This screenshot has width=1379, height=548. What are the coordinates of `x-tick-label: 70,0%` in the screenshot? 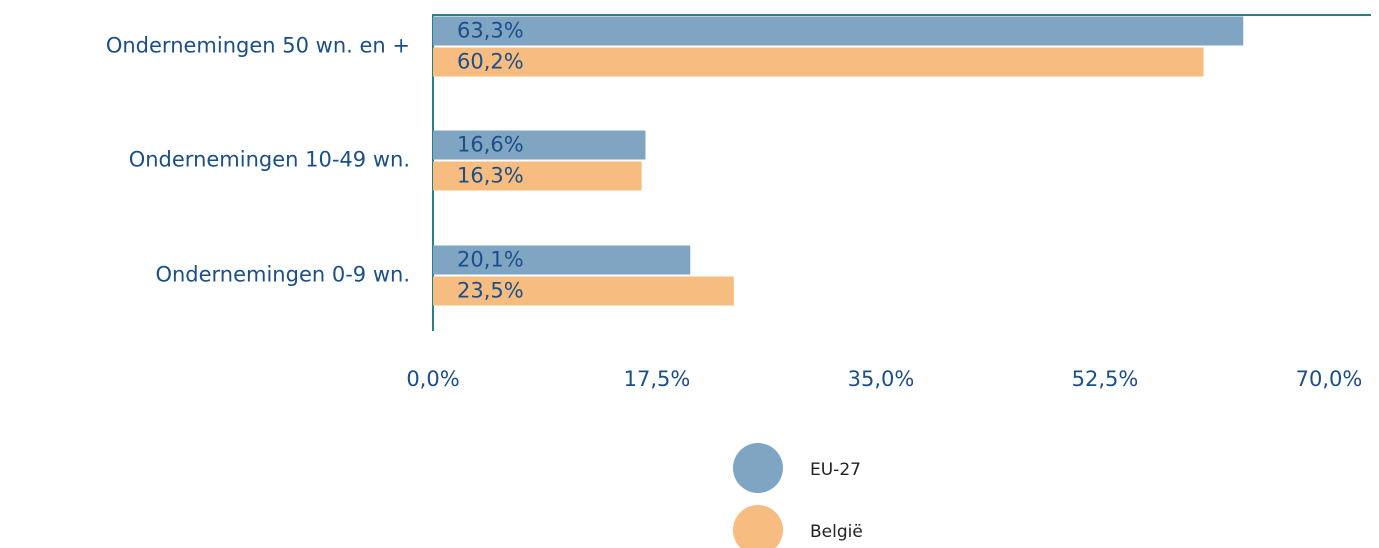 It's located at (1329, 379).